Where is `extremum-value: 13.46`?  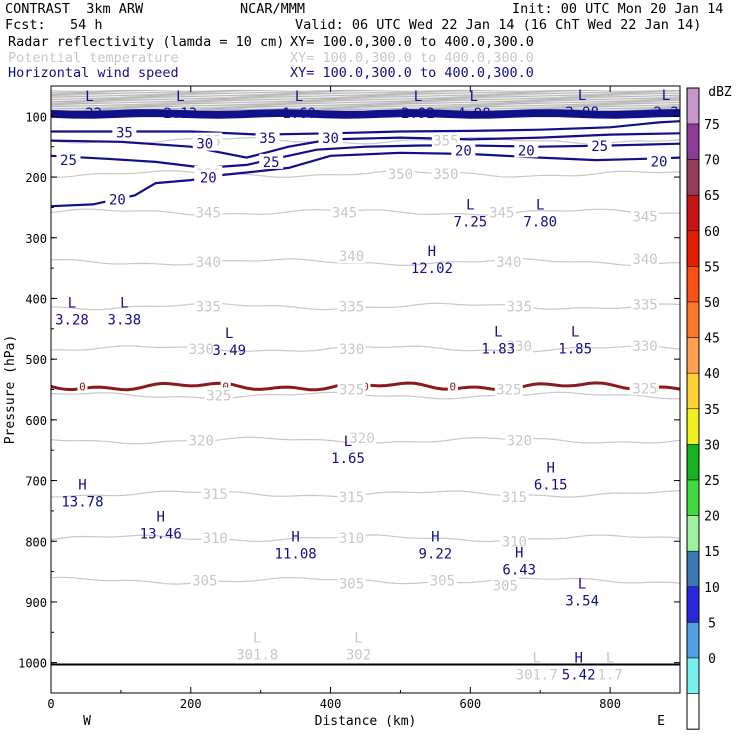
extremum-value: 13.46 is located at coordinates (161, 534).